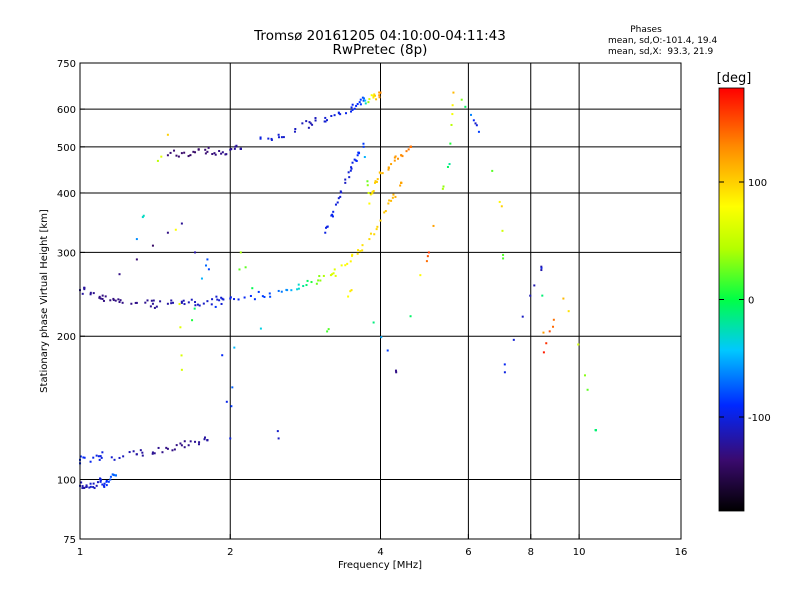 The height and width of the screenshot is (600, 800). Describe the element at coordinates (380, 565) in the screenshot. I see `x-axis-label: Frequency [MHz]` at that location.